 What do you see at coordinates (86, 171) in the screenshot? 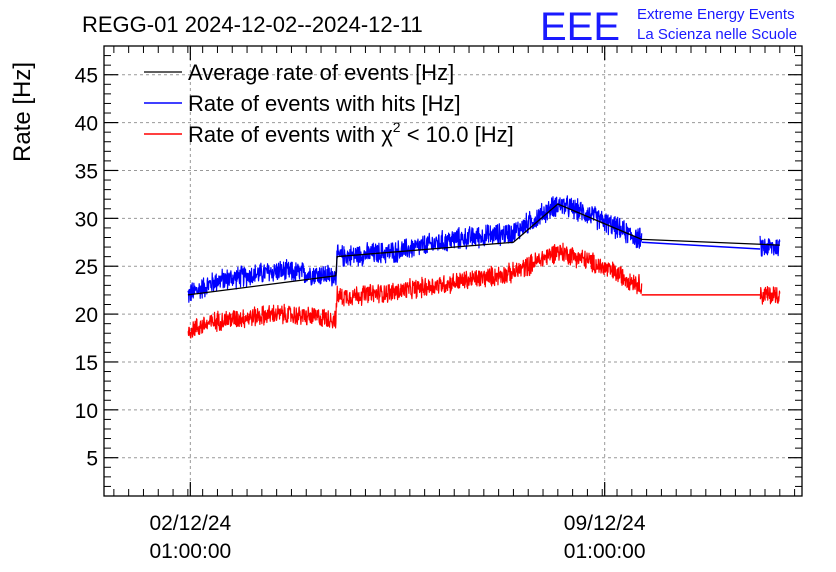
I see `y-tick-label: 35` at bounding box center [86, 171].